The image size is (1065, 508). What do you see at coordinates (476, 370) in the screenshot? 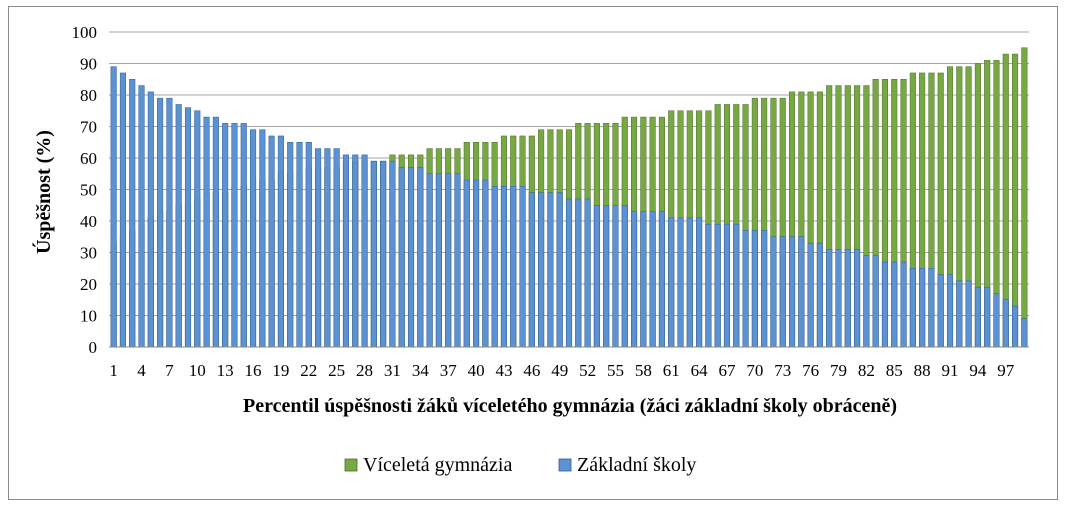
I see `x-tick-label: 40` at bounding box center [476, 370].